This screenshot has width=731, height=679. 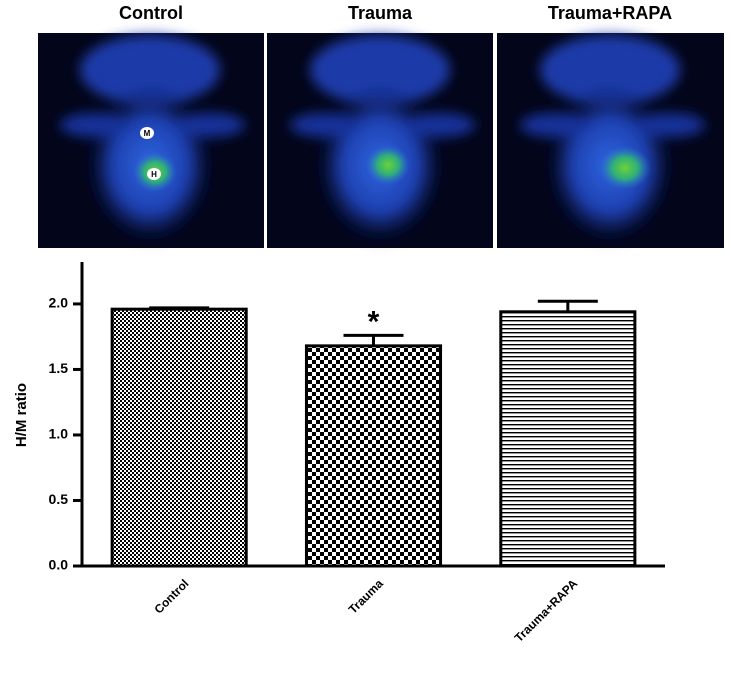 What do you see at coordinates (546, 610) in the screenshot?
I see `x-tick-label: Trauma+RAPA` at bounding box center [546, 610].